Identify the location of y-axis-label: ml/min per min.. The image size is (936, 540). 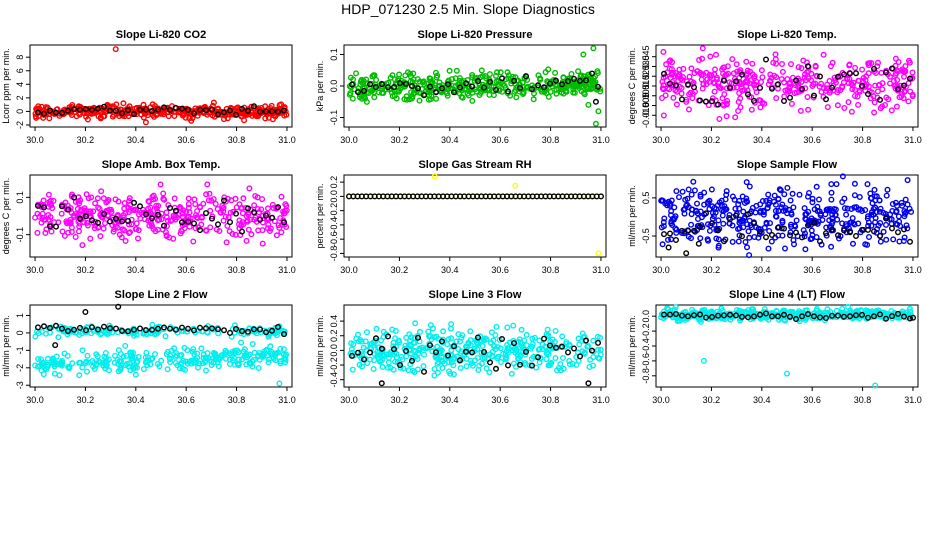
(6, 346).